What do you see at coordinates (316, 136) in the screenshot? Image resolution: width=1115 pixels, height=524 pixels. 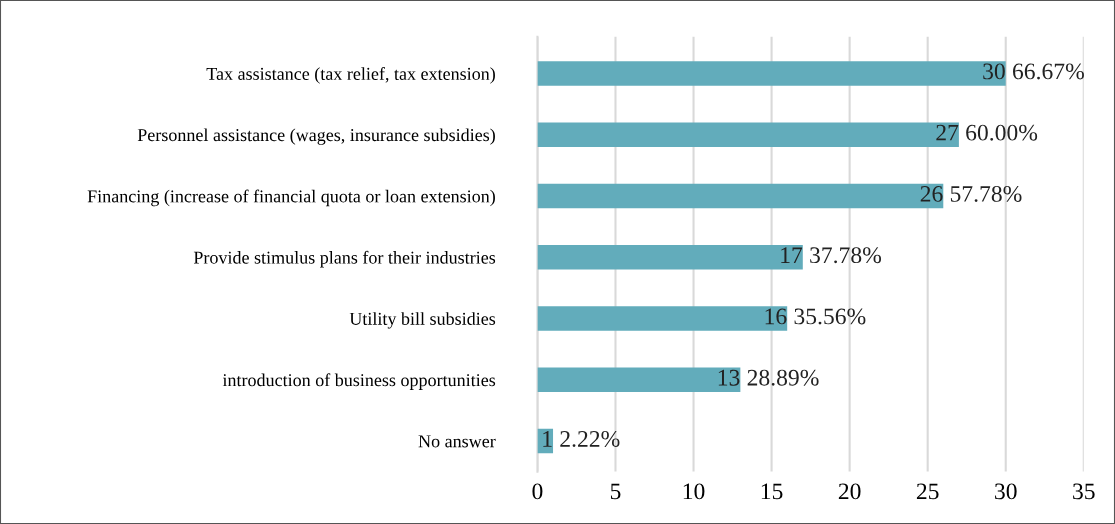 I see `y-tick-label: Personnel assistance (wages, insurance subsidies)` at bounding box center [316, 136].